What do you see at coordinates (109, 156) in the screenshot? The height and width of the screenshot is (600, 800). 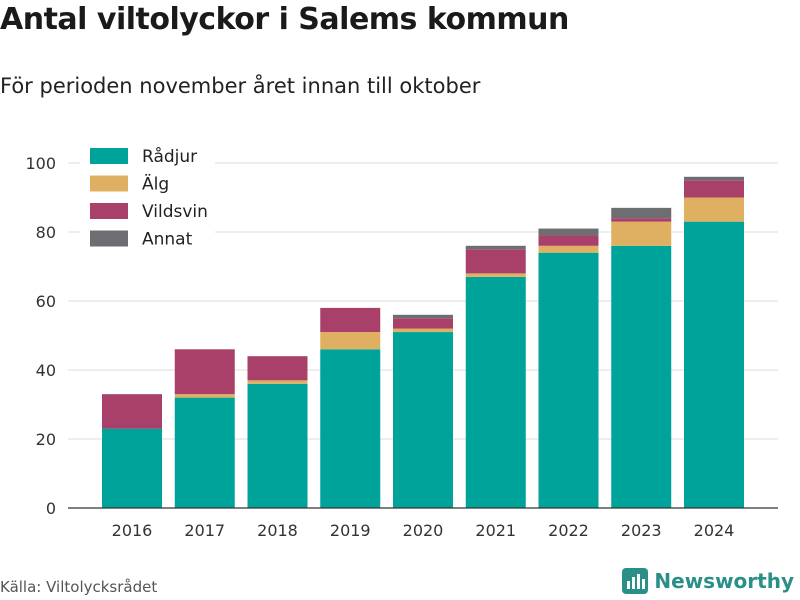 I see `legend-swatch-rådjur` at bounding box center [109, 156].